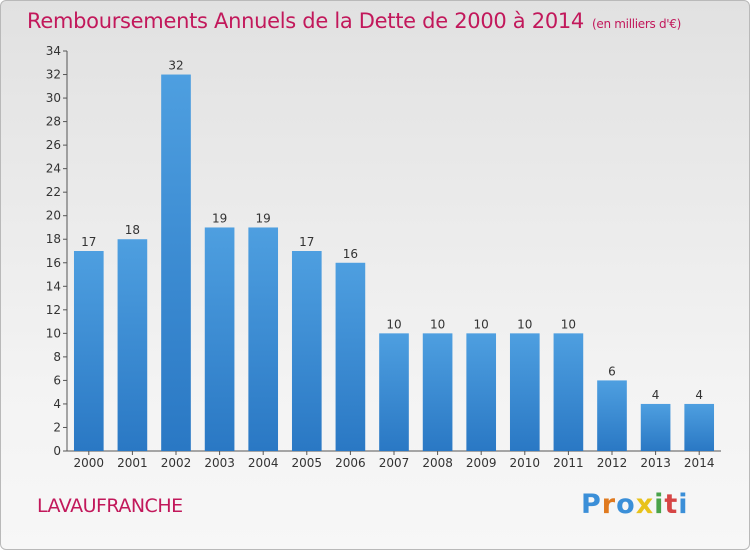 This screenshot has height=551, width=750. What do you see at coordinates (263, 463) in the screenshot?
I see `x-tick-label-2004: 2004` at bounding box center [263, 463].